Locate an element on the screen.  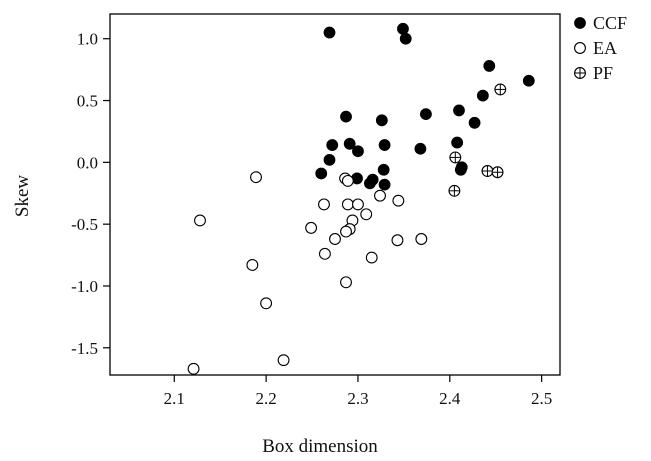
y-tick-label: -0.5 is located at coordinates (84, 224).